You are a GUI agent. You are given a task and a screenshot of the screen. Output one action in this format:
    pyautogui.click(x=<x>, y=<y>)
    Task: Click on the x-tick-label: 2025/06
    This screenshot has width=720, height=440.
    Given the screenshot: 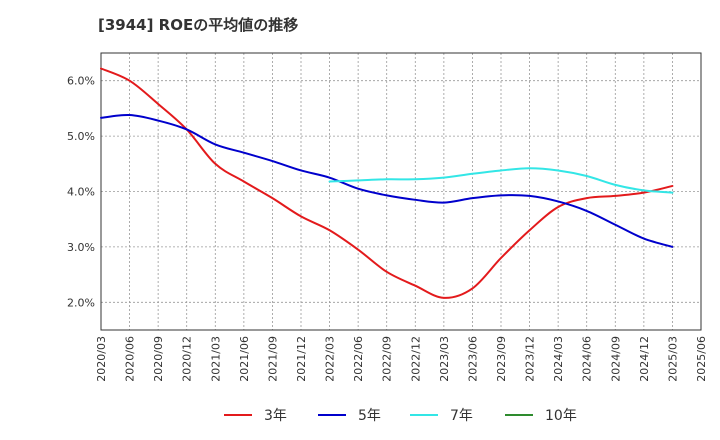 What is the action you would take?
    pyautogui.click(x=701, y=359)
    